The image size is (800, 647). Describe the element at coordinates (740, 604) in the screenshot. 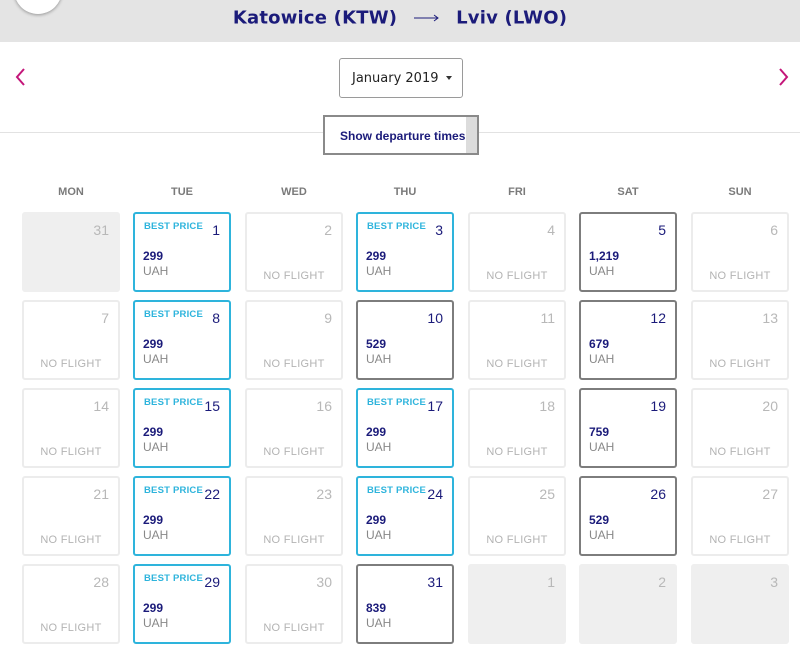

I see `calendar-day-cell: 3` at that location.